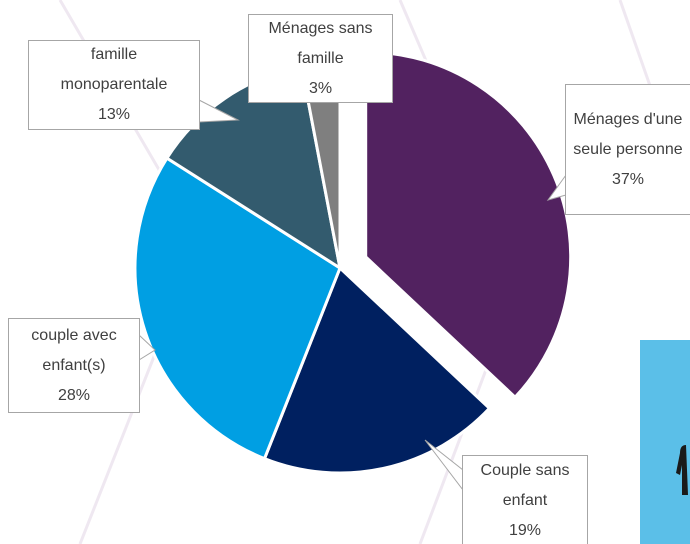 The image size is (690, 544). Describe the element at coordinates (682, 470) in the screenshot. I see `person-icon` at that location.